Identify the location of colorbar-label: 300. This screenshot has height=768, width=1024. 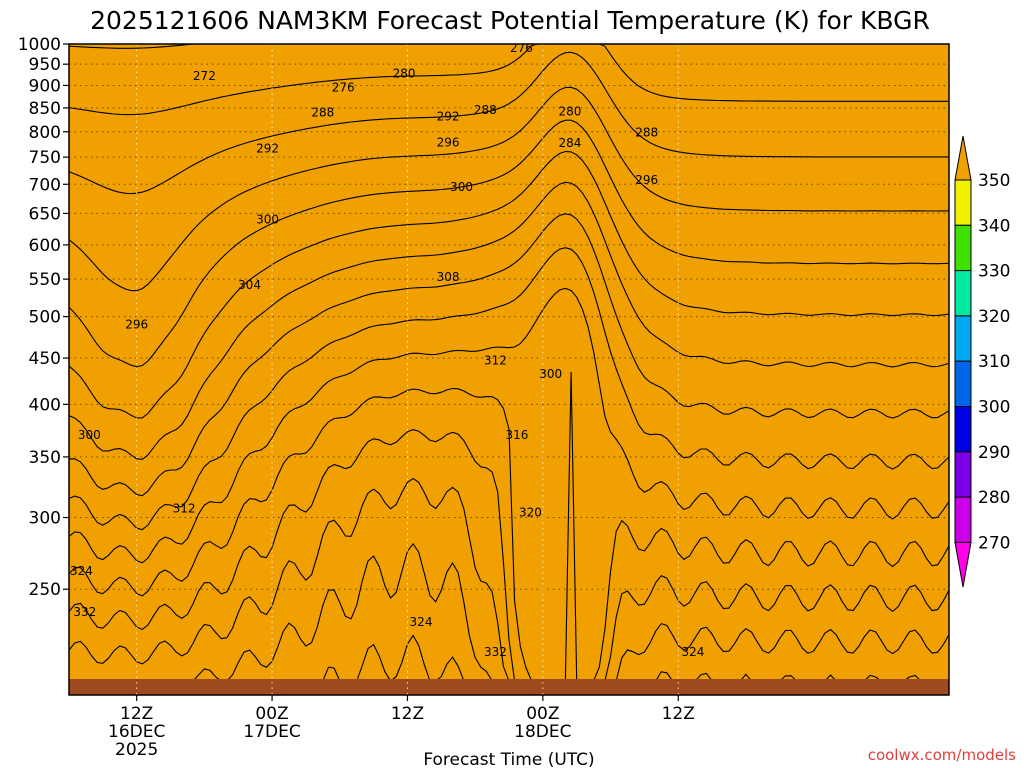
(994, 408).